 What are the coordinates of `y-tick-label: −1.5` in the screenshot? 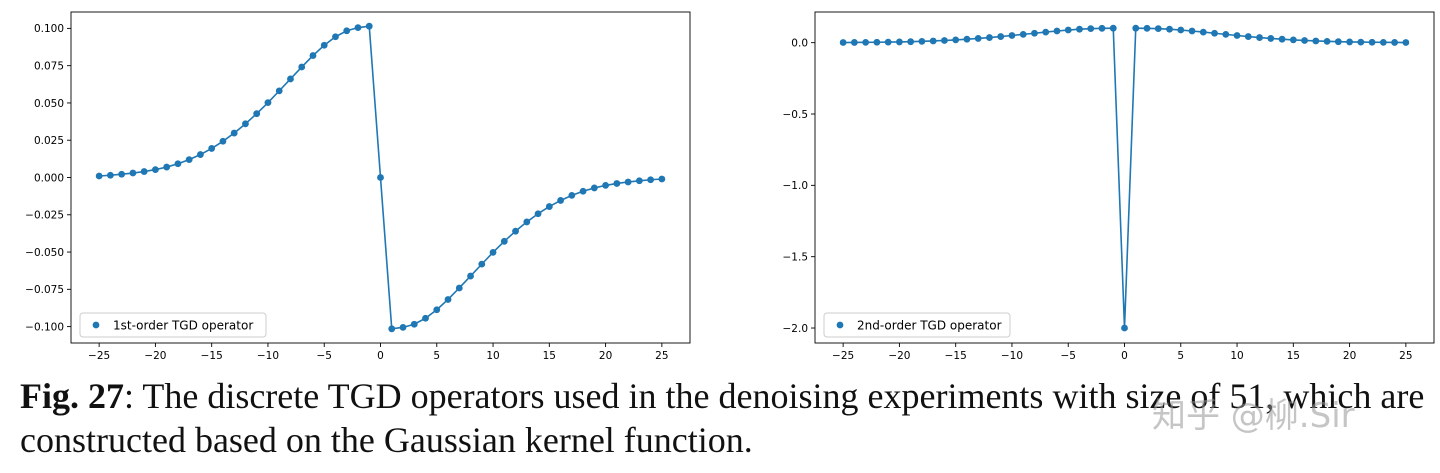 It's located at (796, 257).